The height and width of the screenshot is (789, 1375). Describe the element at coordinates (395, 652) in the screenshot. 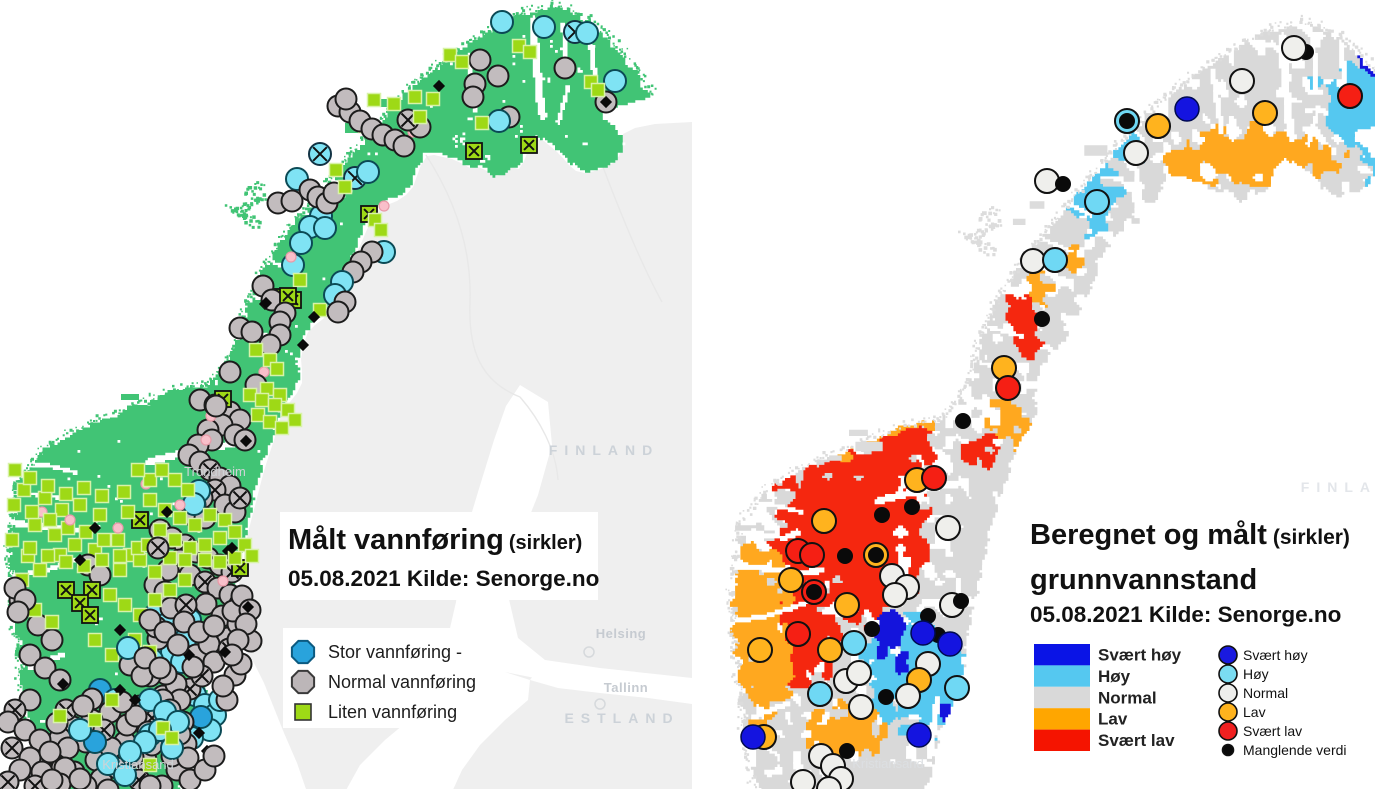

I see `left-legend-label-0: Stor vannføring -` at that location.